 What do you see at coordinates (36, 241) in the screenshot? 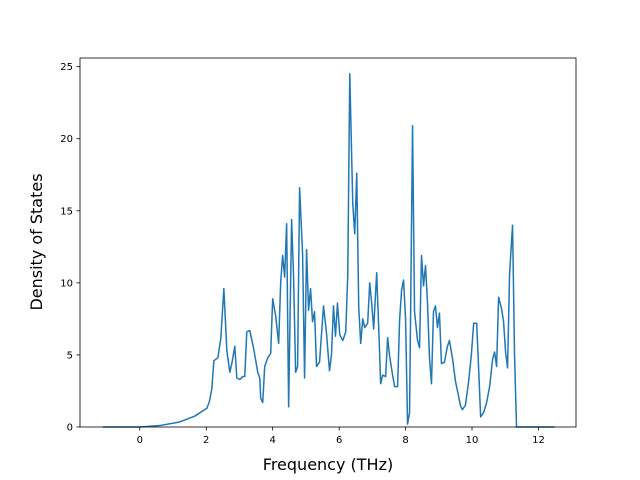
I see `y-axis-label: Density of States` at bounding box center [36, 241].